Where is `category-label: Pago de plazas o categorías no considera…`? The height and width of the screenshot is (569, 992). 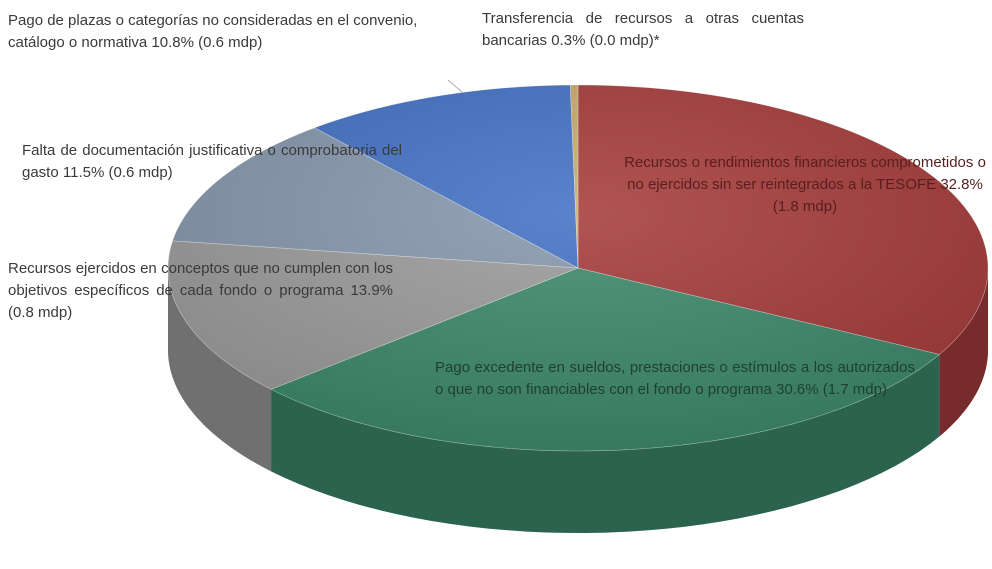 category-label: Pago de plazas o categorías no considera… is located at coordinates (213, 31).